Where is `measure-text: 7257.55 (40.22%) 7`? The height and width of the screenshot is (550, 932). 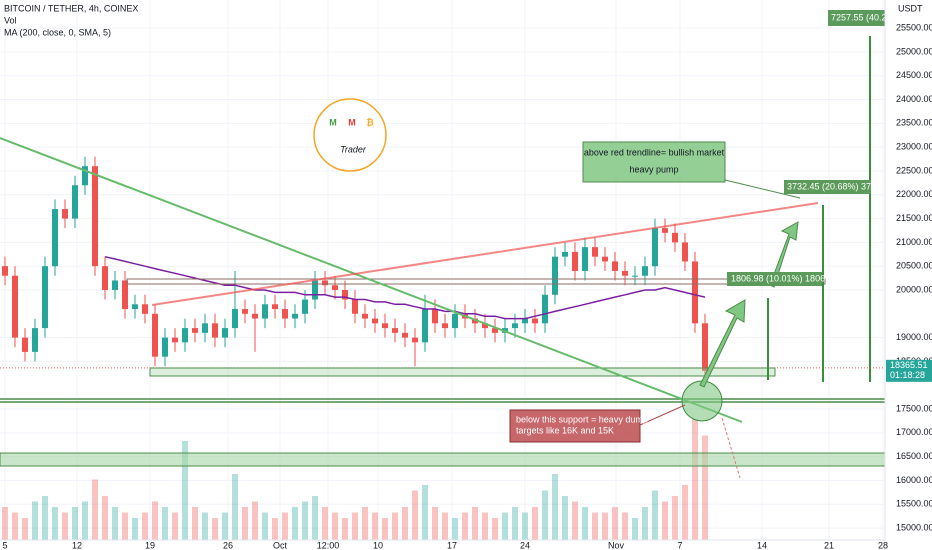 measure-text: 7257.55 (40.22%) 7 is located at coordinates (870, 17).